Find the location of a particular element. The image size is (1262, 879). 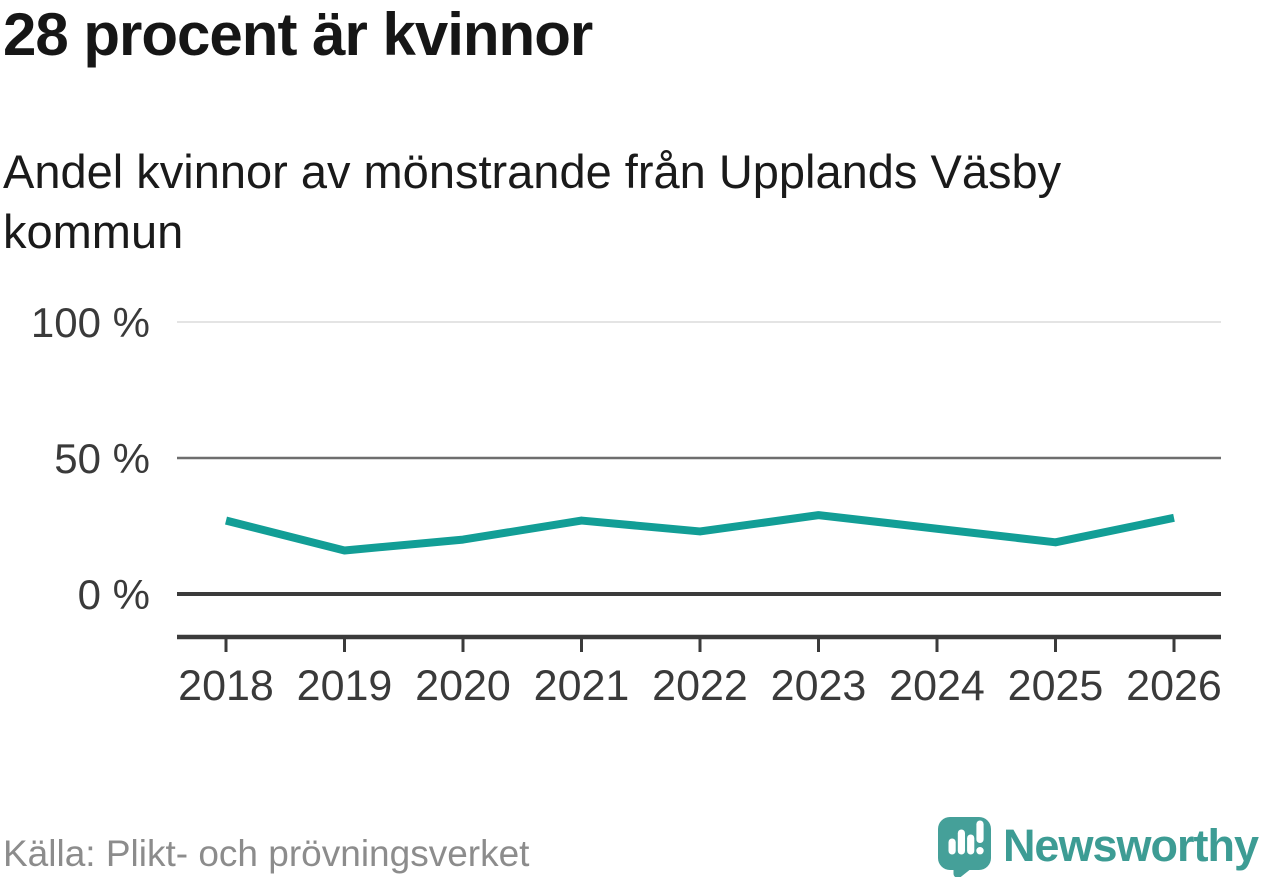

x-tick-label: 2018 is located at coordinates (226, 686).